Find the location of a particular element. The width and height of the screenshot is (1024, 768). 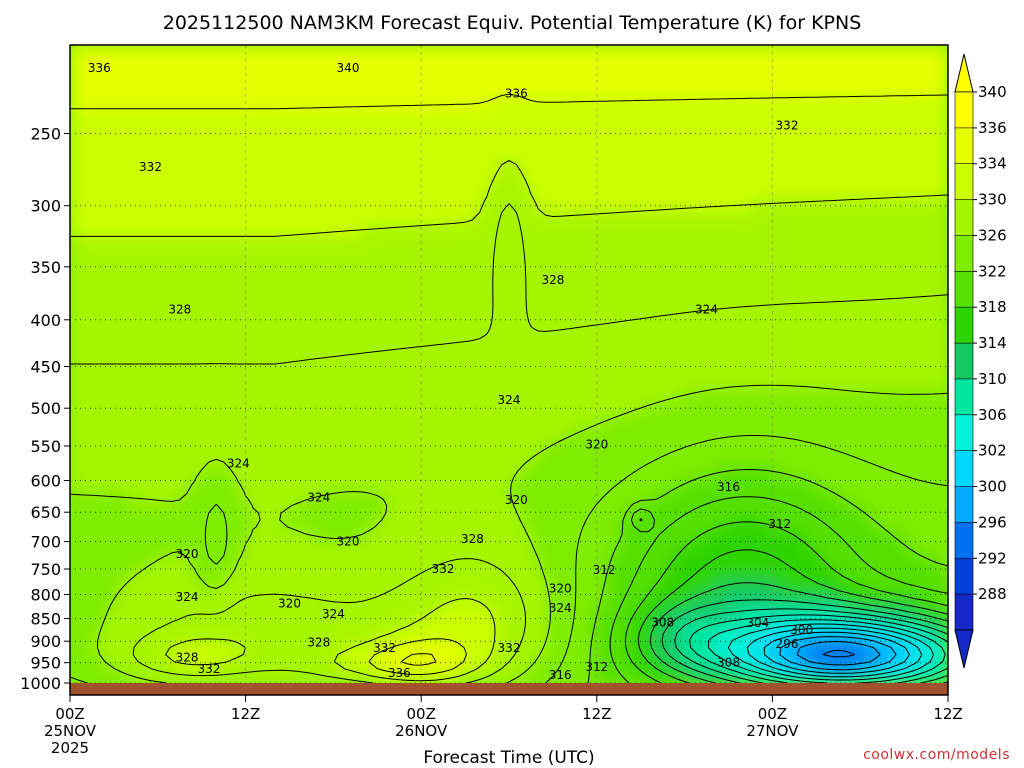

colorbar-label: 326 is located at coordinates (992, 236).